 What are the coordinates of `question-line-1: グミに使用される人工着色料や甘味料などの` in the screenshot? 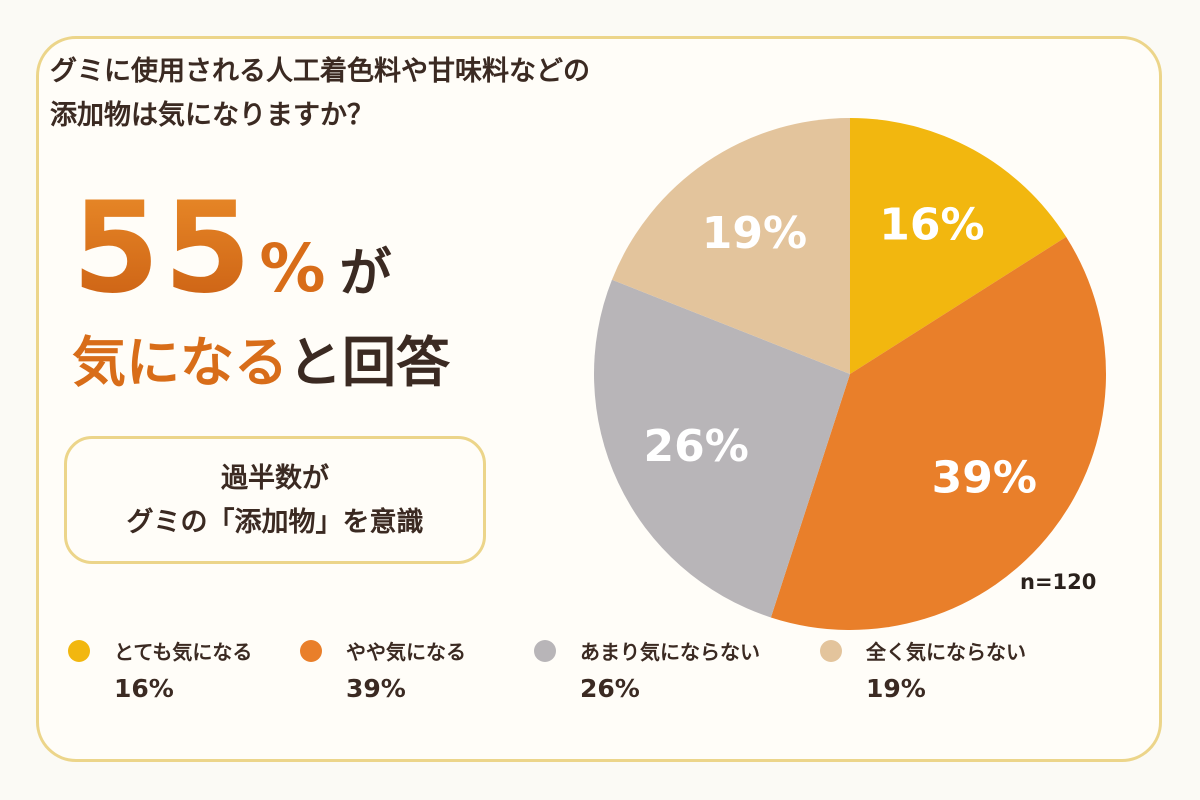 It's located at (320, 71).